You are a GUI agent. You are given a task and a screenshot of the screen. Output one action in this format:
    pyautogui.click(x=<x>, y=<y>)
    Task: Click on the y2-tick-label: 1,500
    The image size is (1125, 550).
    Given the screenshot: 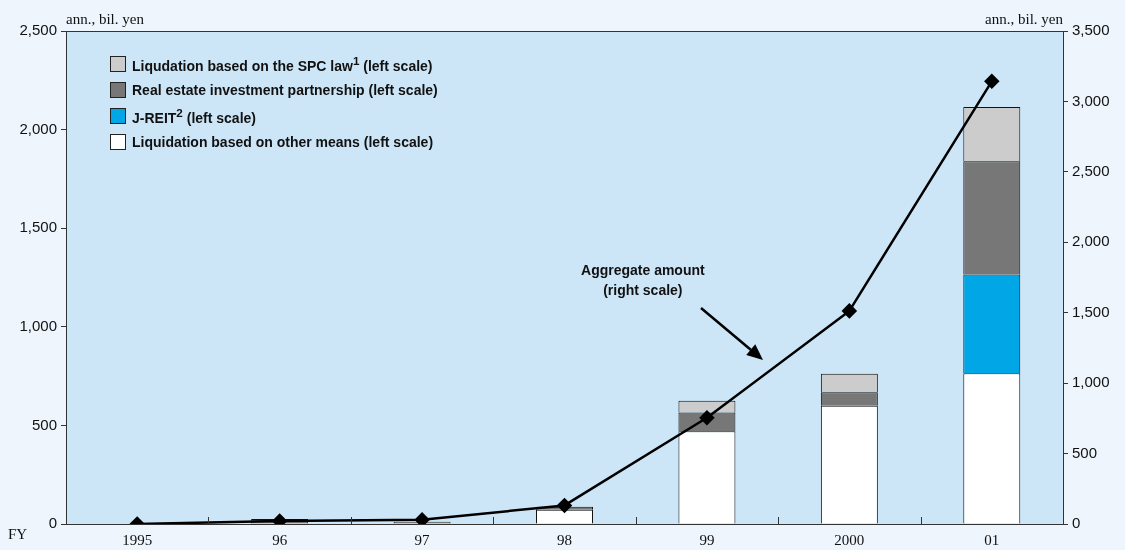 What is the action you would take?
    pyautogui.click(x=1091, y=311)
    